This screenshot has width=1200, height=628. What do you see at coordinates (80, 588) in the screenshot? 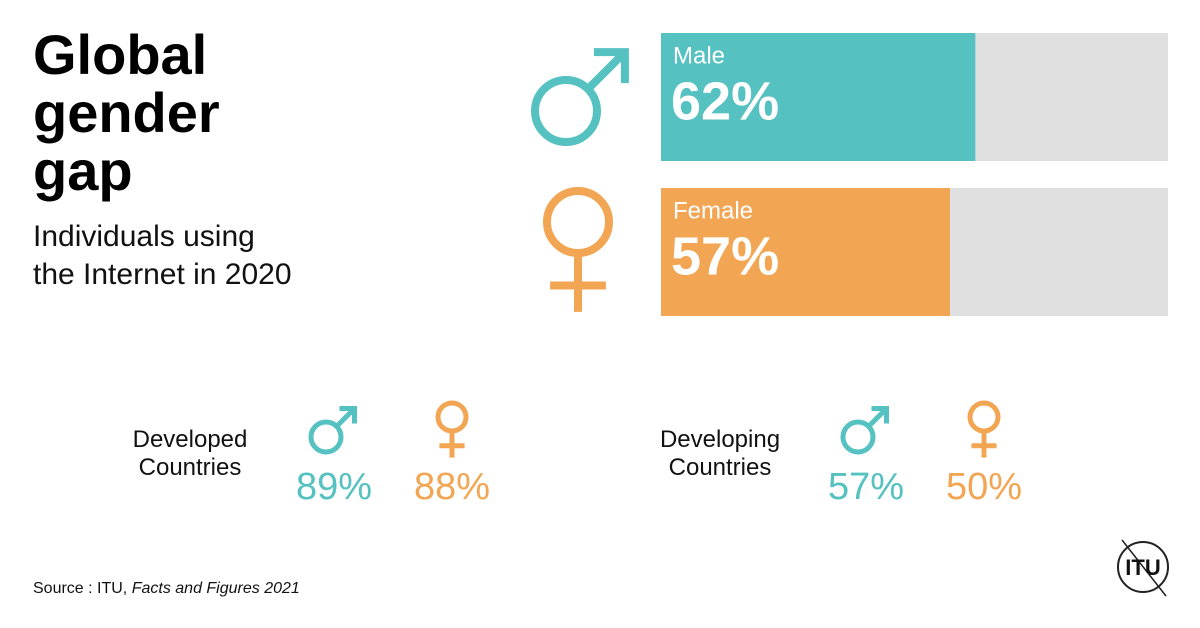
I see `source-prefix: Source : ITU,` at bounding box center [80, 588].